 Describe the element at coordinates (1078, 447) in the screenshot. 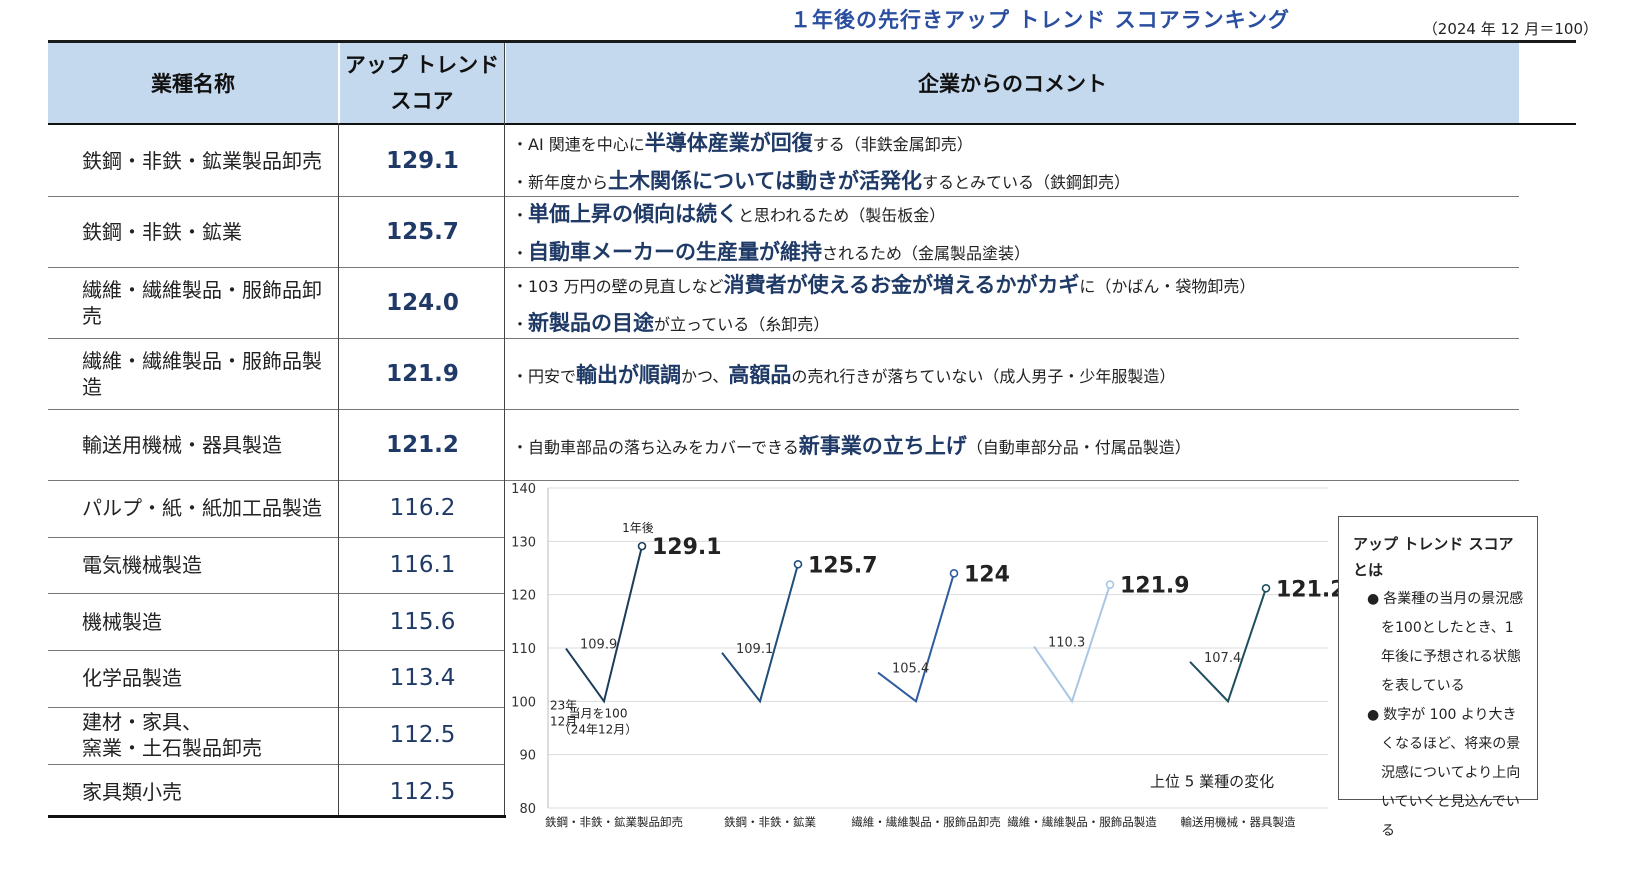

I see `comment-text: （自動車部分品・付属品製造）` at that location.